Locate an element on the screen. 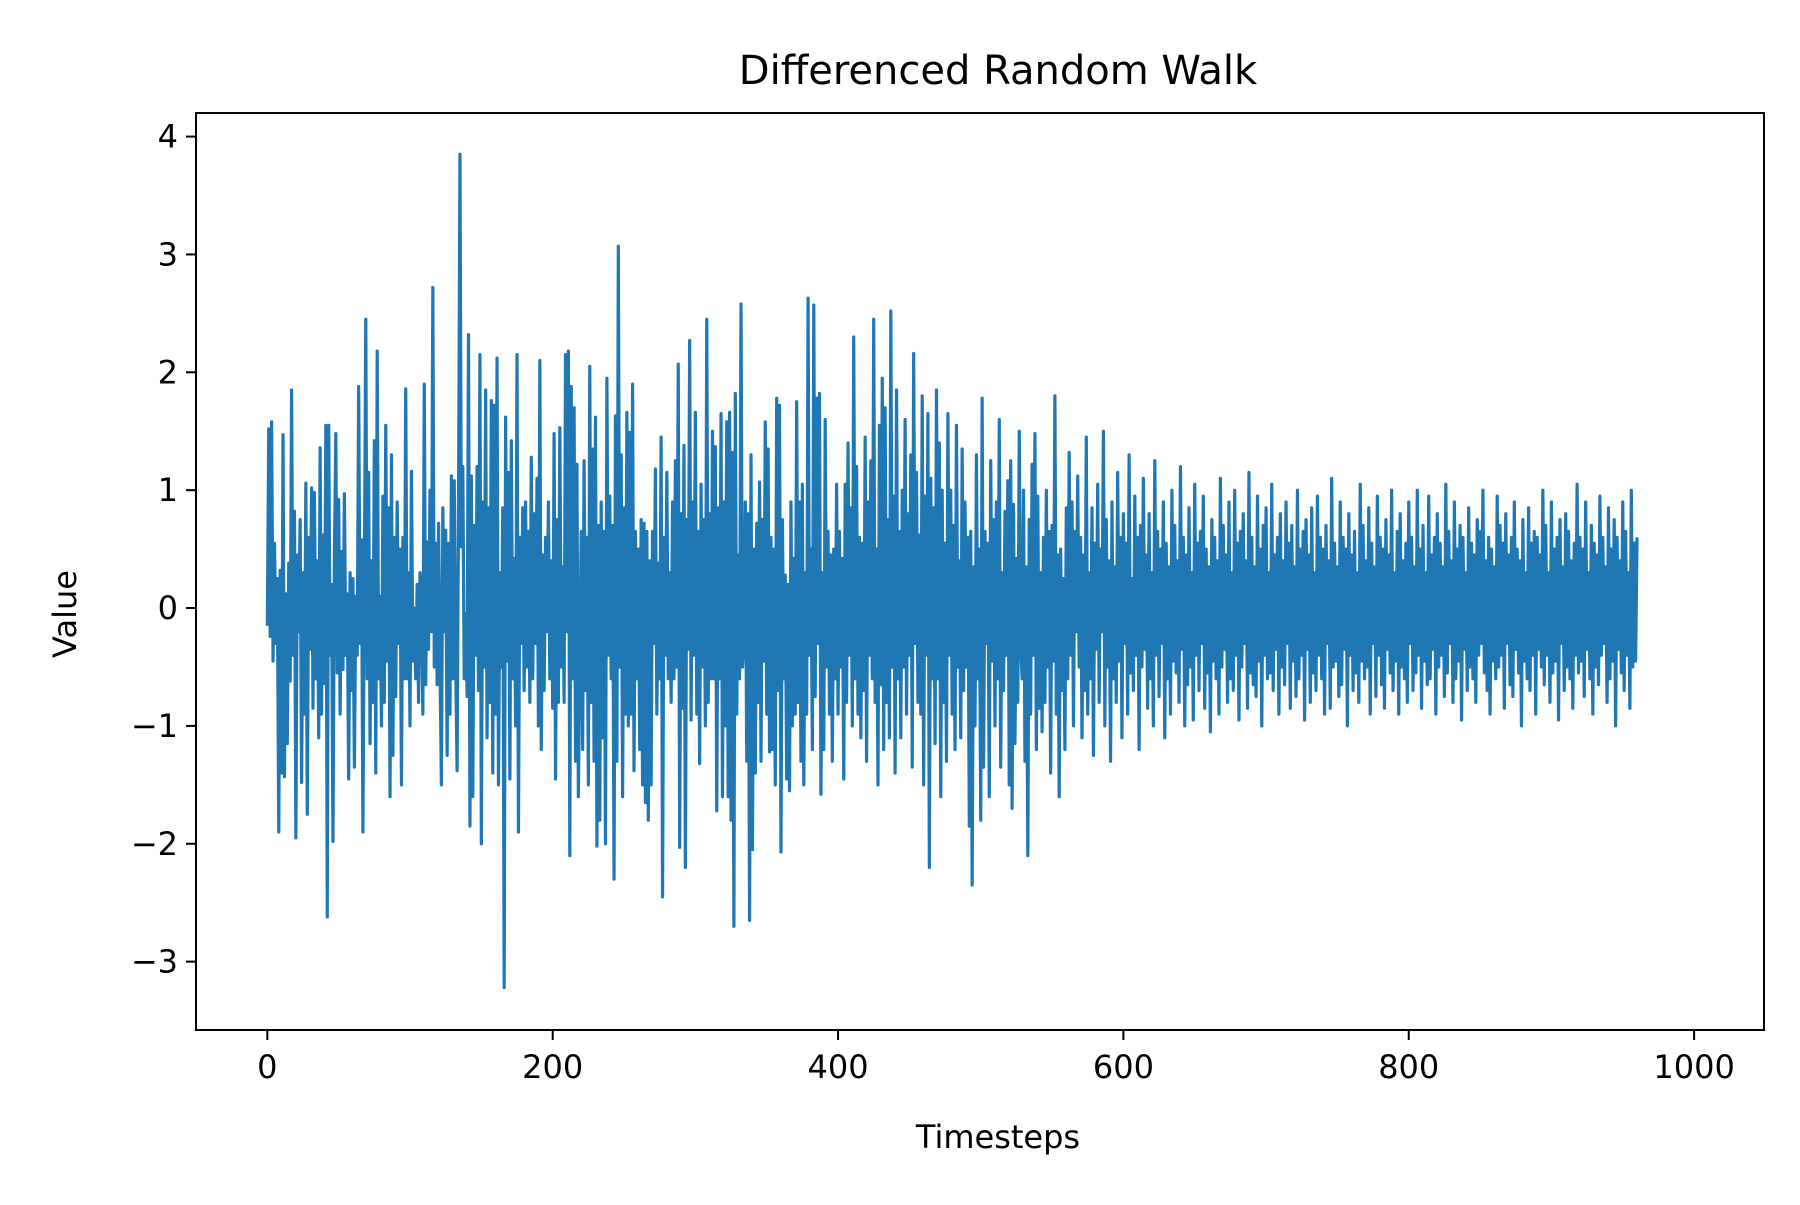  chart-title: Differenced Random Walk is located at coordinates (998, 71).